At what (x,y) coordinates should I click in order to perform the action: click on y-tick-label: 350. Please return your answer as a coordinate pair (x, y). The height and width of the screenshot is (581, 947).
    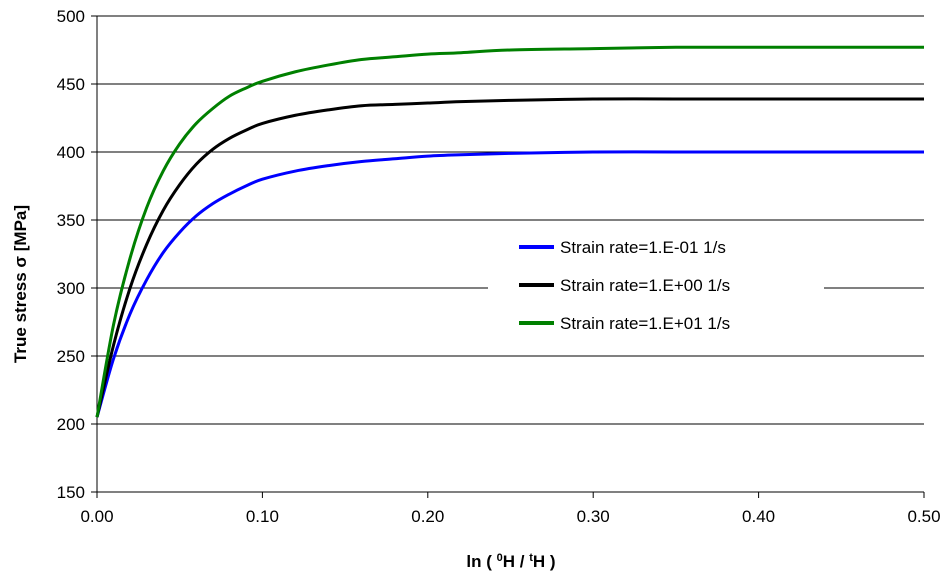
    Looking at the image, I should click on (71, 220).